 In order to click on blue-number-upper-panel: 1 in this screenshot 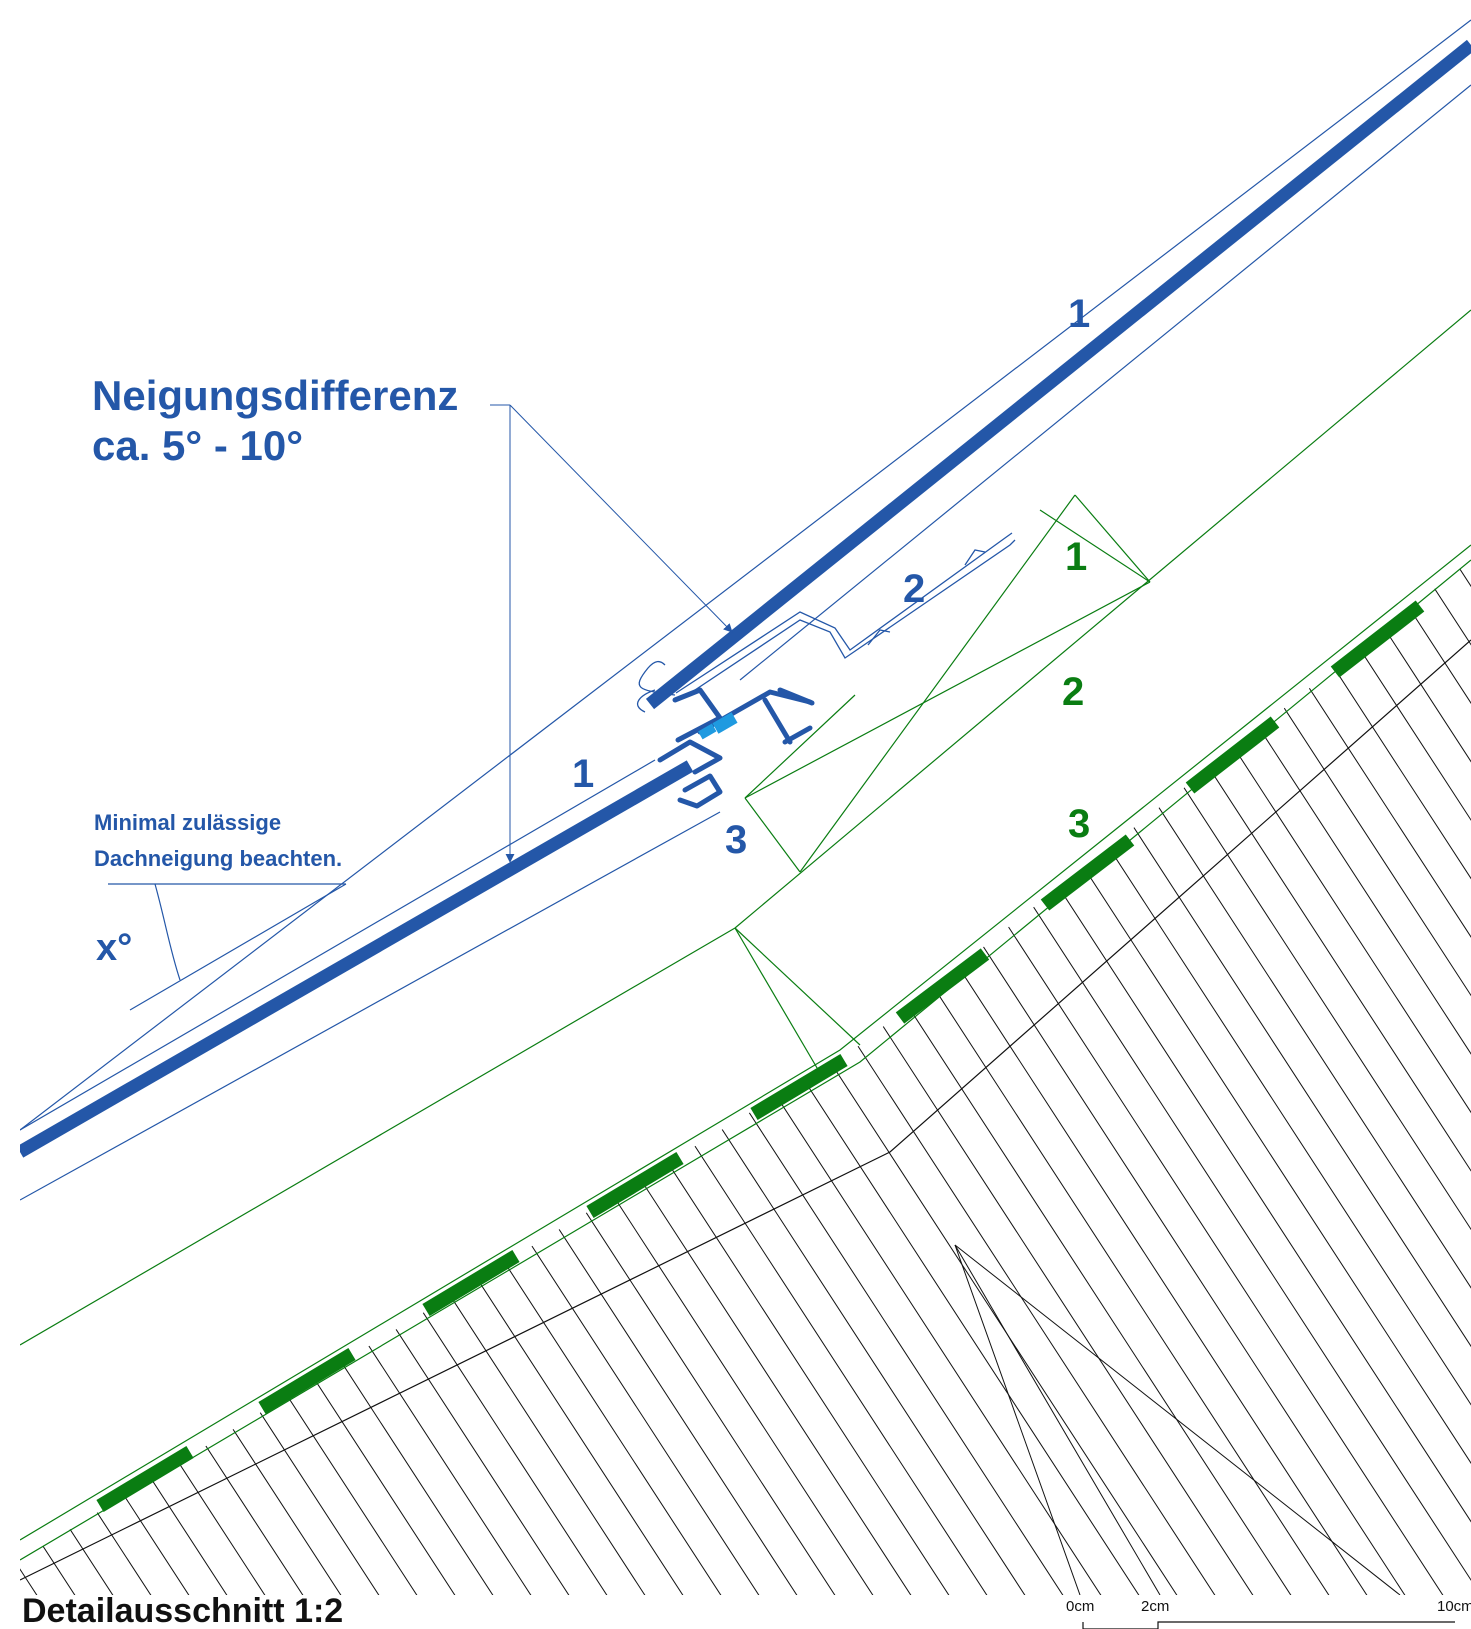, I will do `click(1079, 314)`.